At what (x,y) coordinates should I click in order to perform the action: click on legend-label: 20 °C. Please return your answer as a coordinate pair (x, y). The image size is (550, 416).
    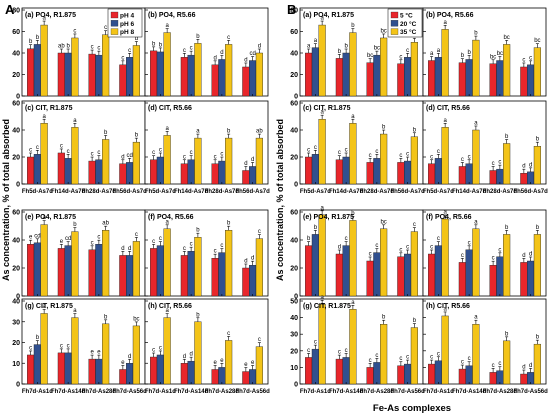
    Looking at the image, I should click on (408, 24).